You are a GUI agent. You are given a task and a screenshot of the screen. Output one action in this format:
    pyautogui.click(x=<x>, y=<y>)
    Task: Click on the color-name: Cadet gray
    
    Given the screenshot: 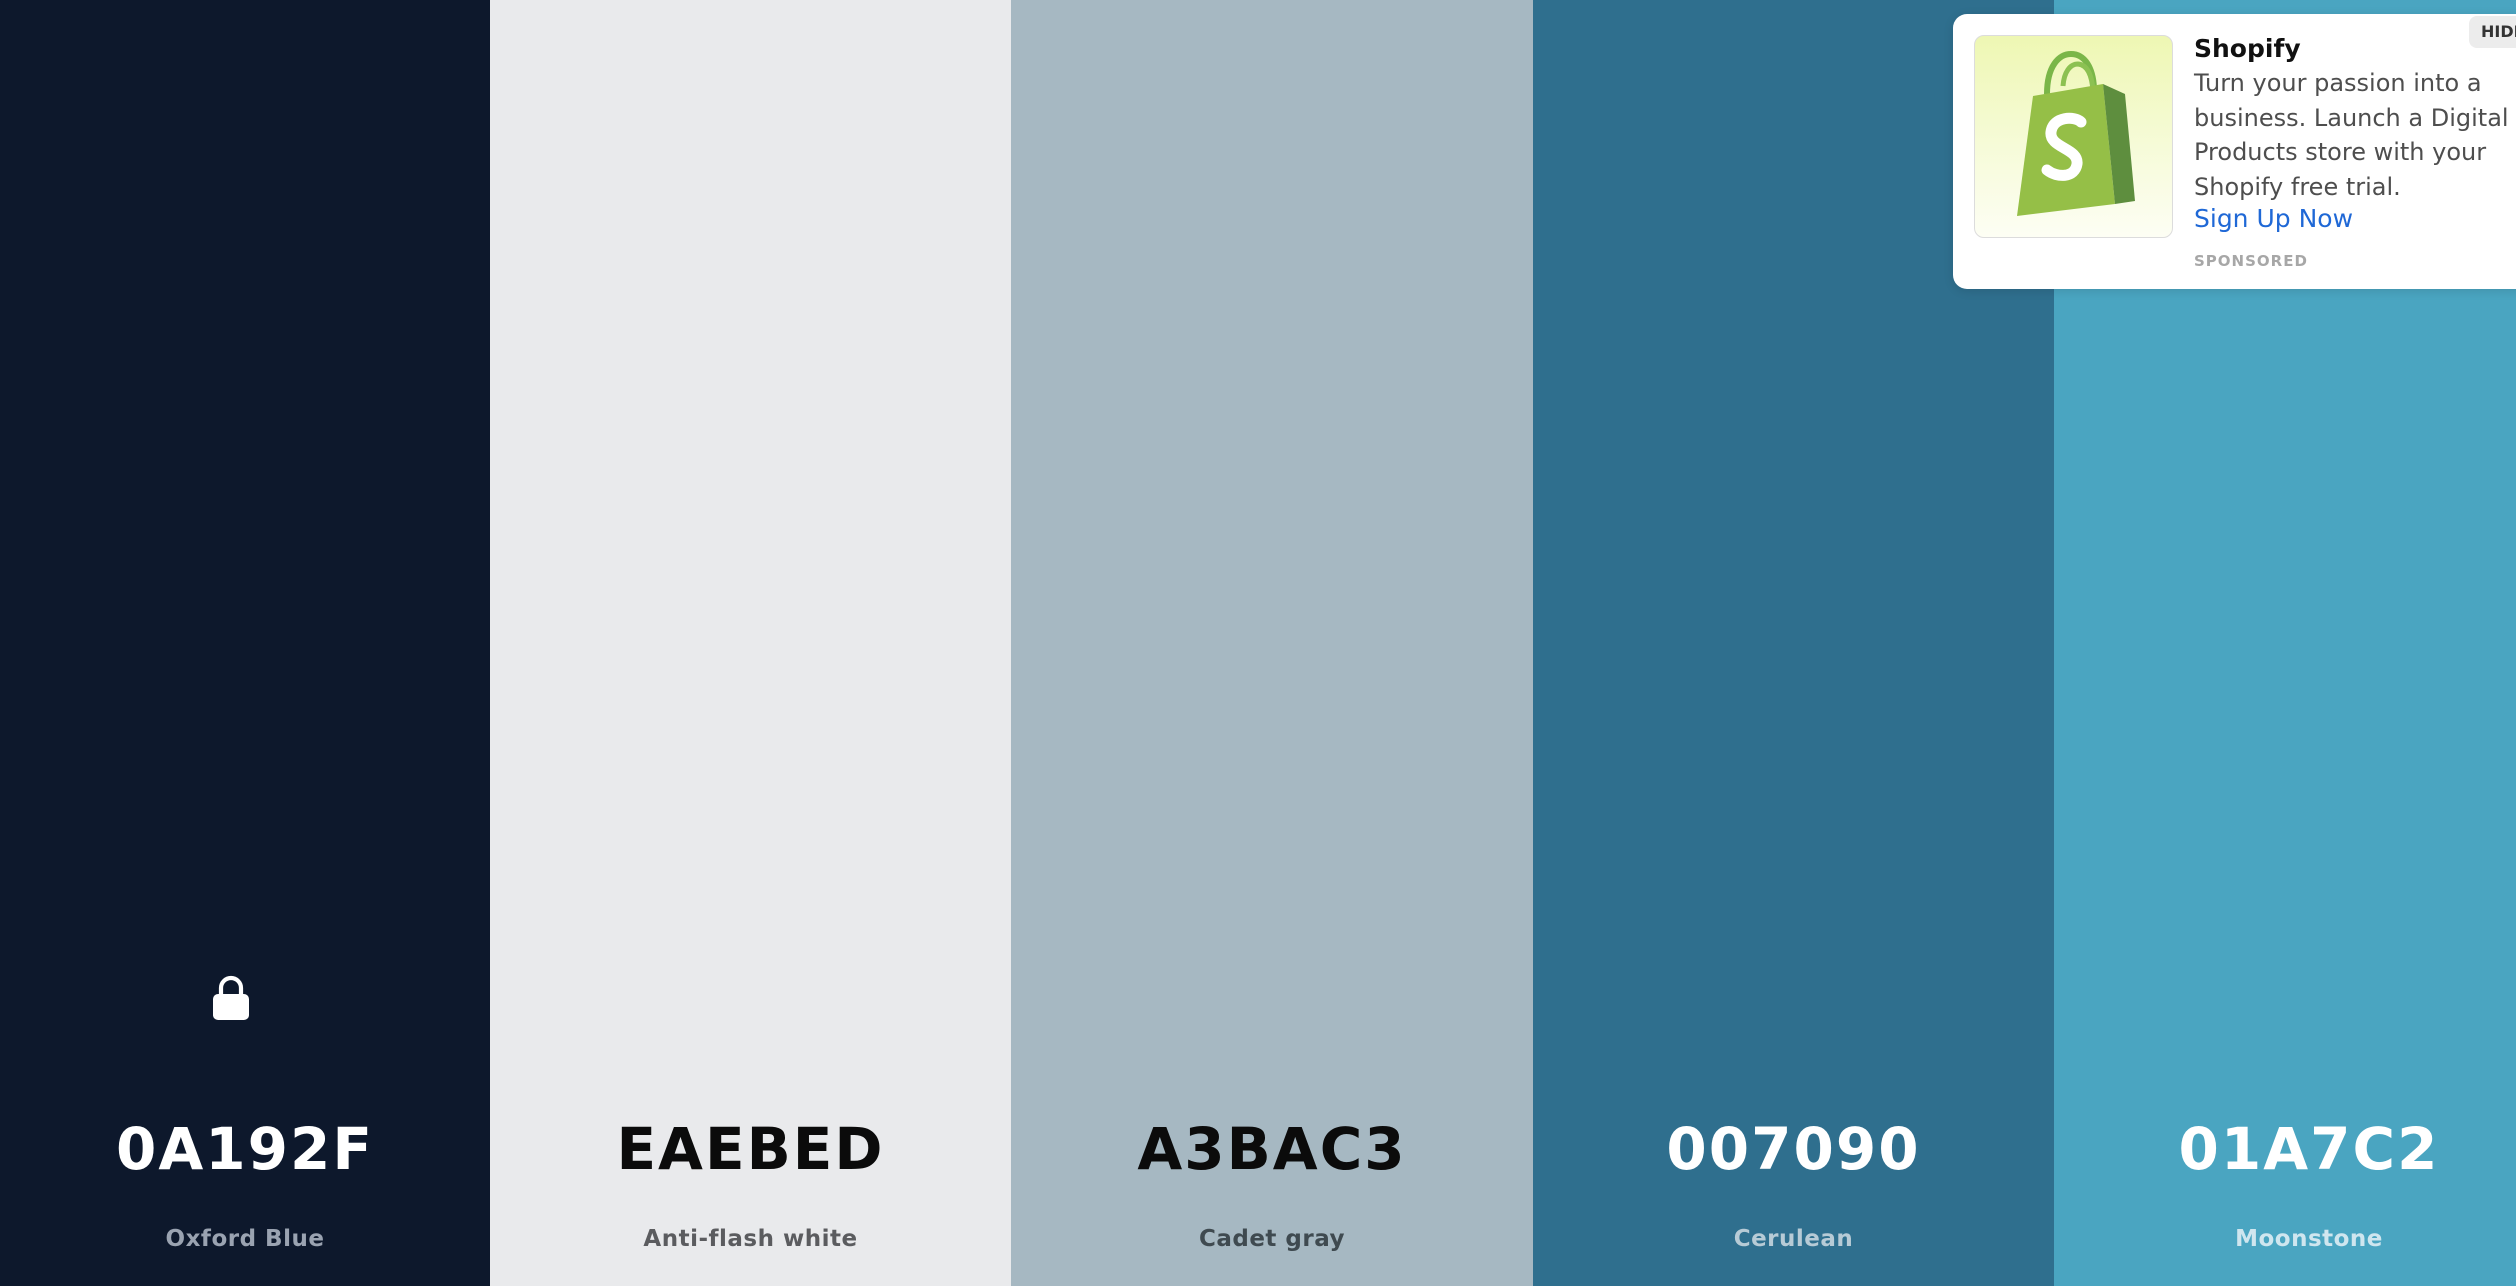 What is the action you would take?
    pyautogui.click(x=1272, y=1239)
    